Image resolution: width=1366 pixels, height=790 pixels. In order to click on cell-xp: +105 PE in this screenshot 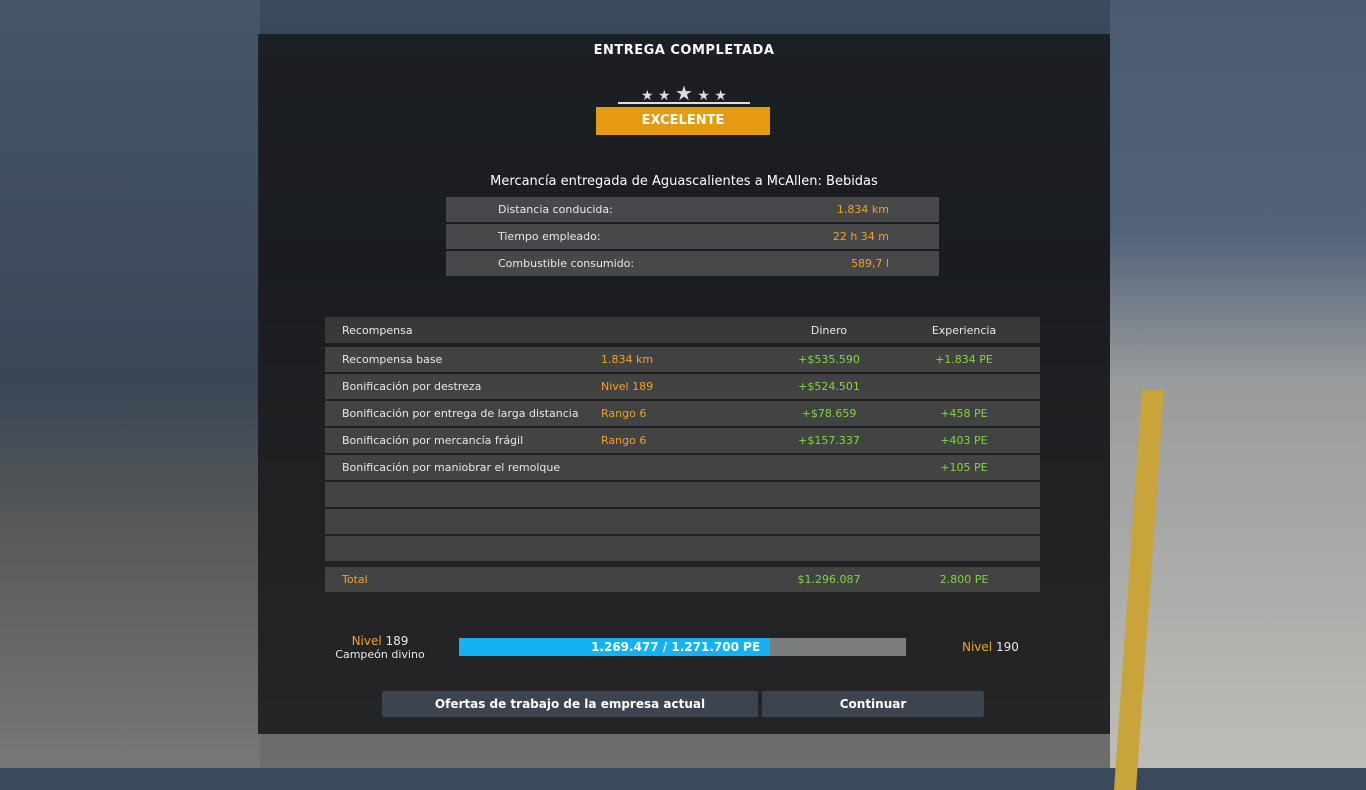, I will do `click(964, 467)`.